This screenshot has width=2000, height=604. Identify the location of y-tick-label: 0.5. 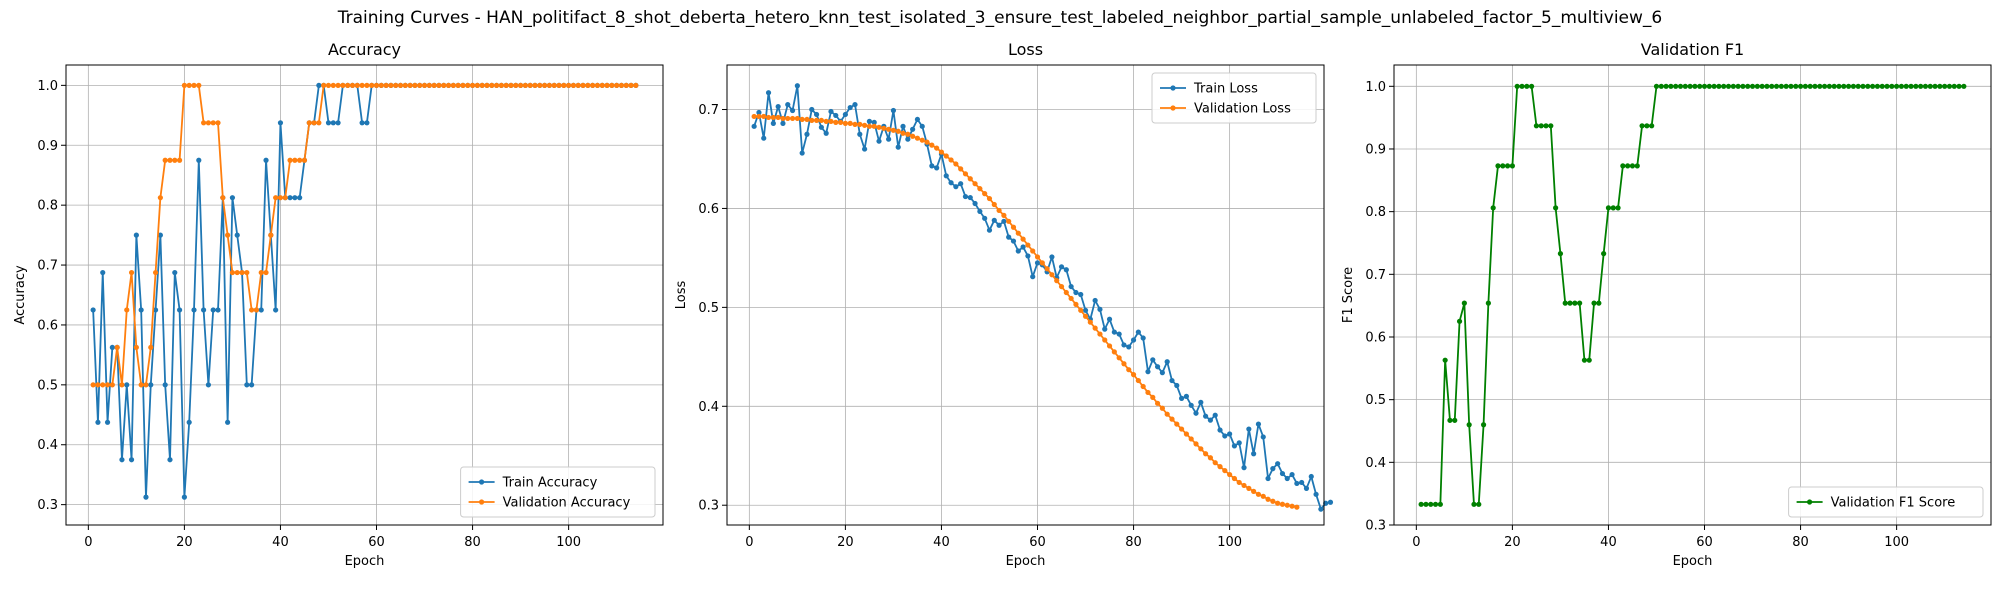
(1375, 400).